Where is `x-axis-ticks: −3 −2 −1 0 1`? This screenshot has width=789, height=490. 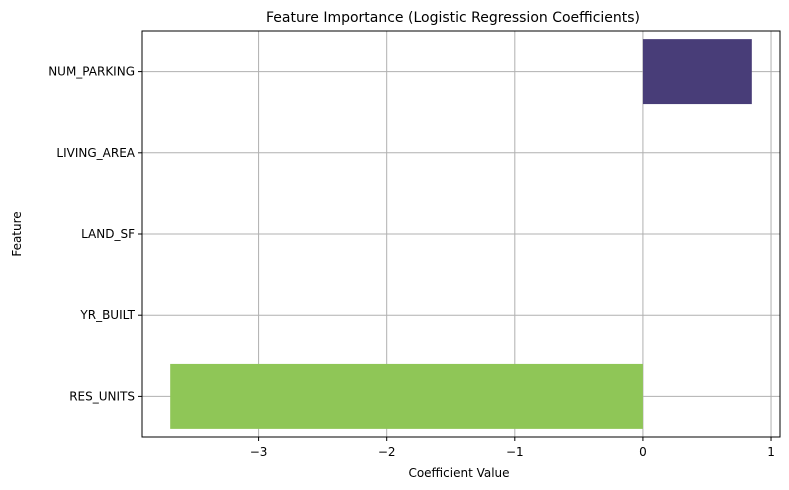 x-axis-ticks: −3 −2 −1 0 1 is located at coordinates (512, 448).